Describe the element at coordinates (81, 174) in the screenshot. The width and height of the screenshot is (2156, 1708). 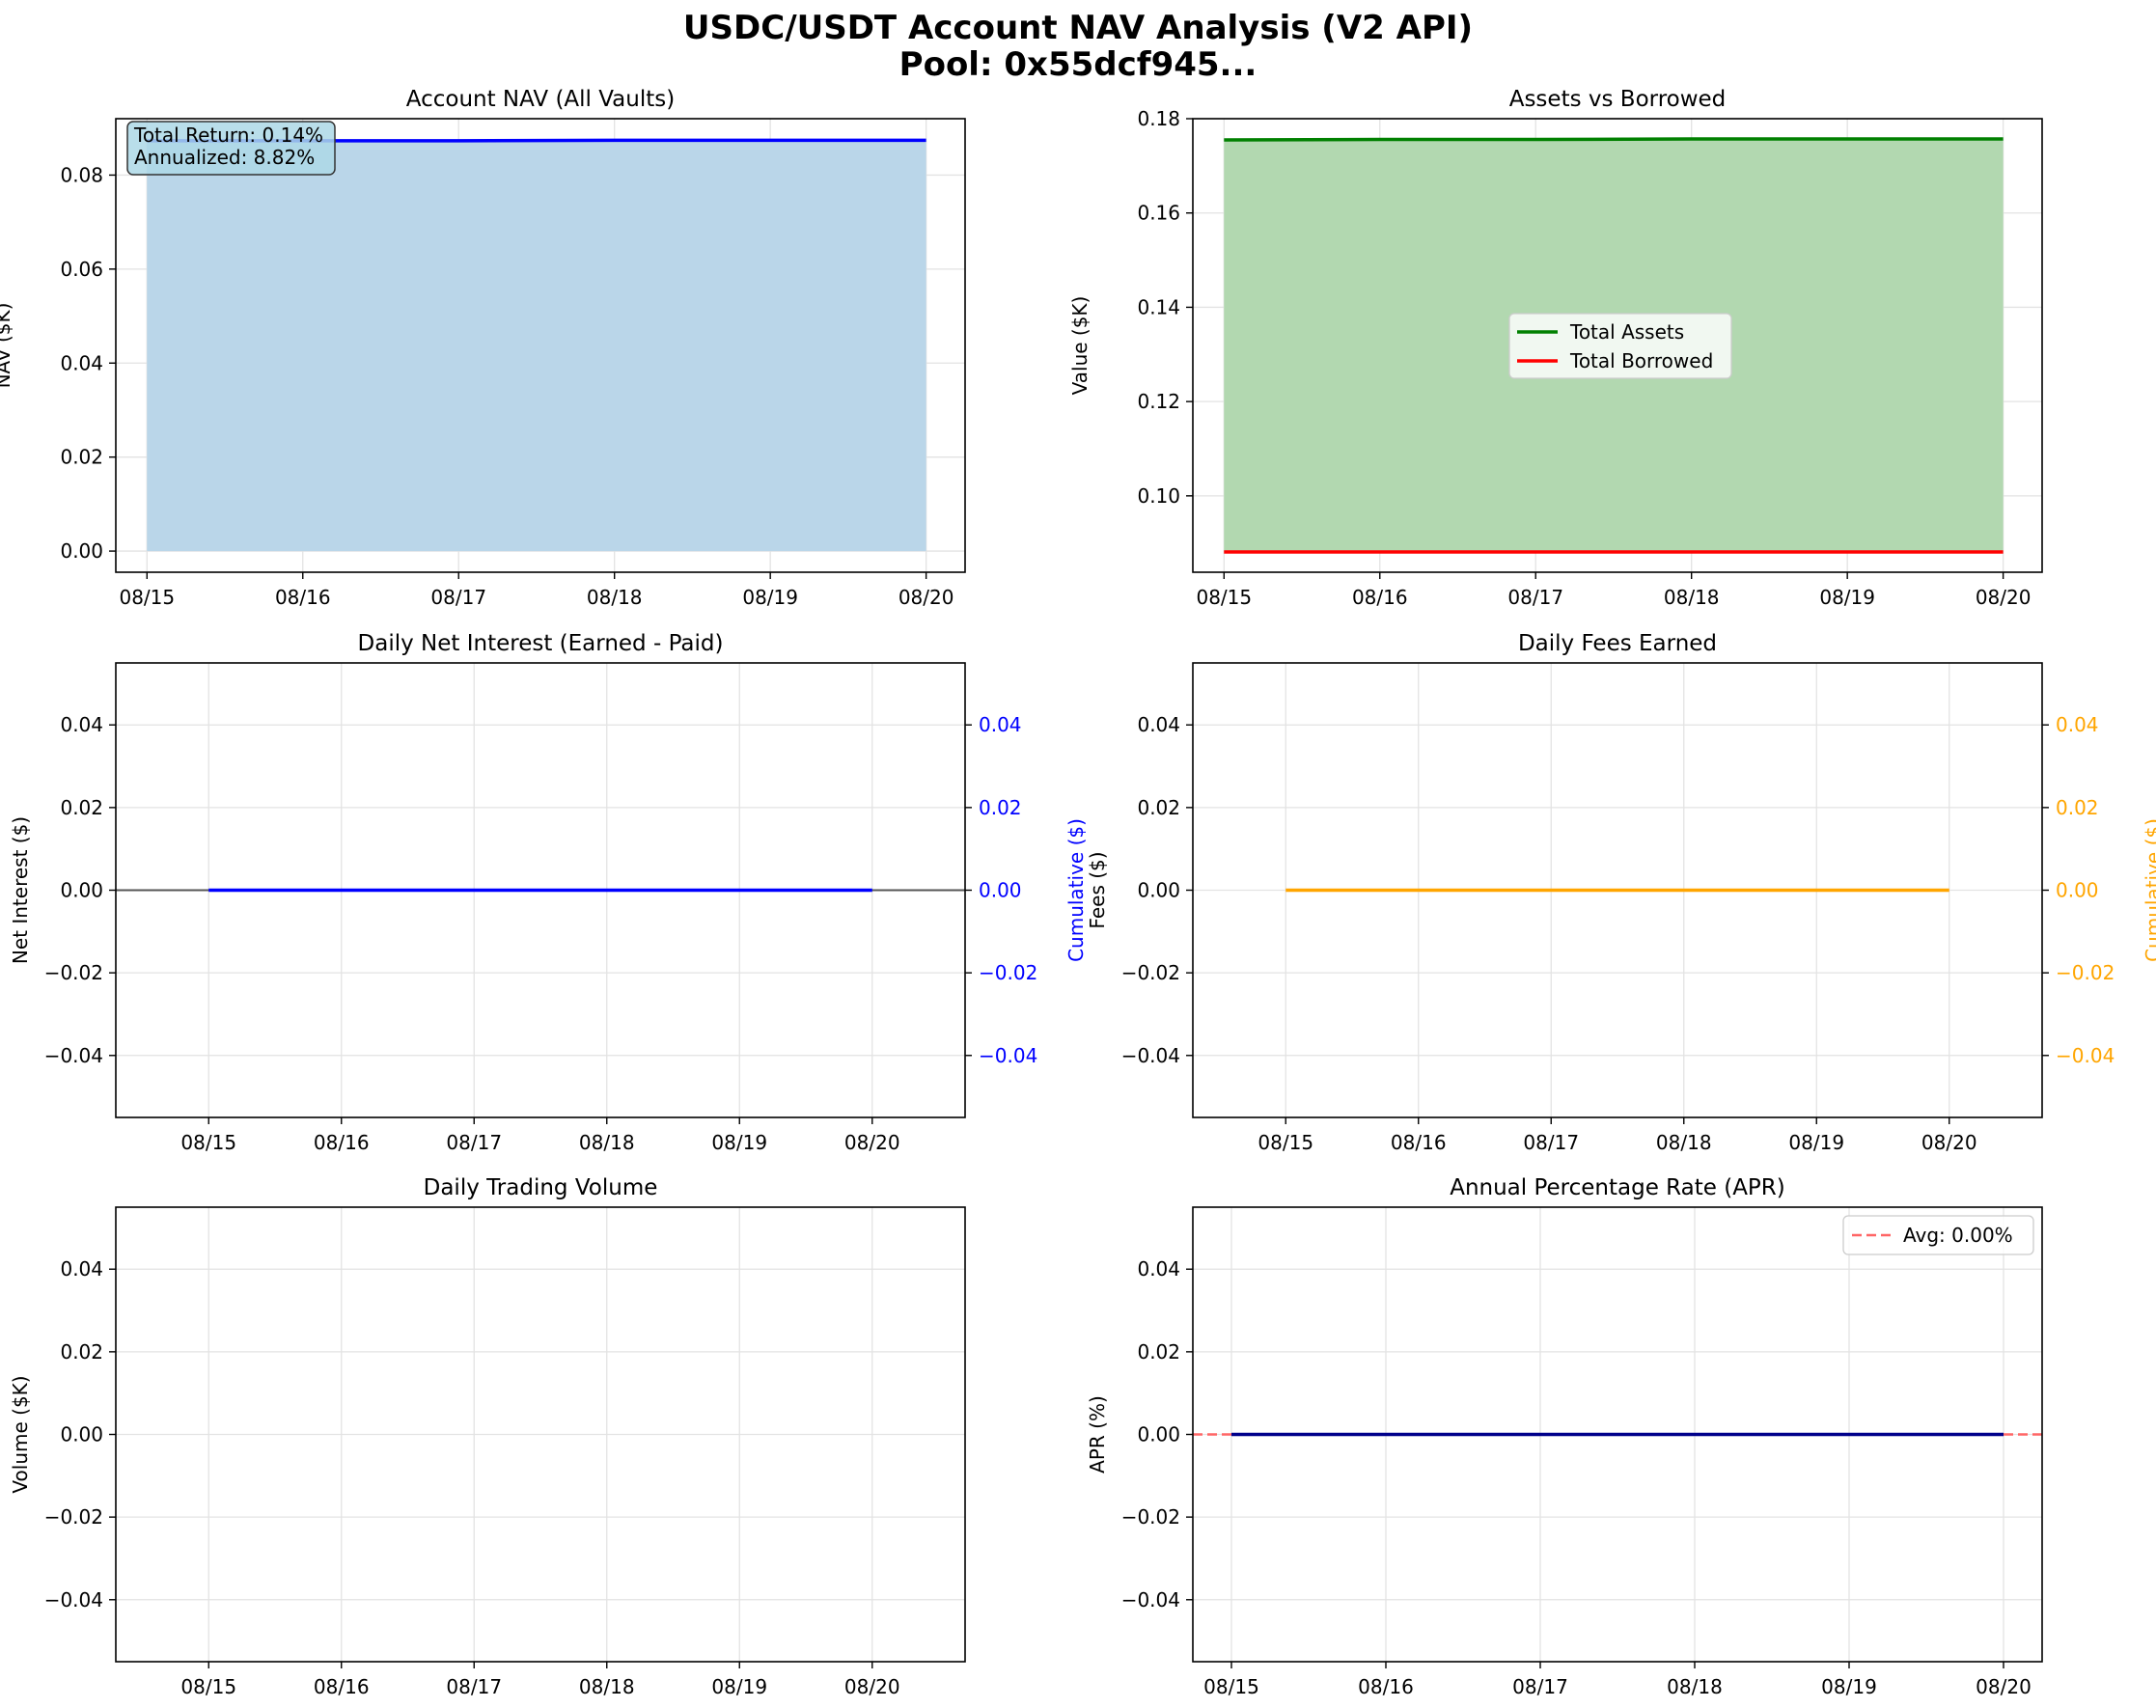
I see `y-tick-label: 0.08` at that location.